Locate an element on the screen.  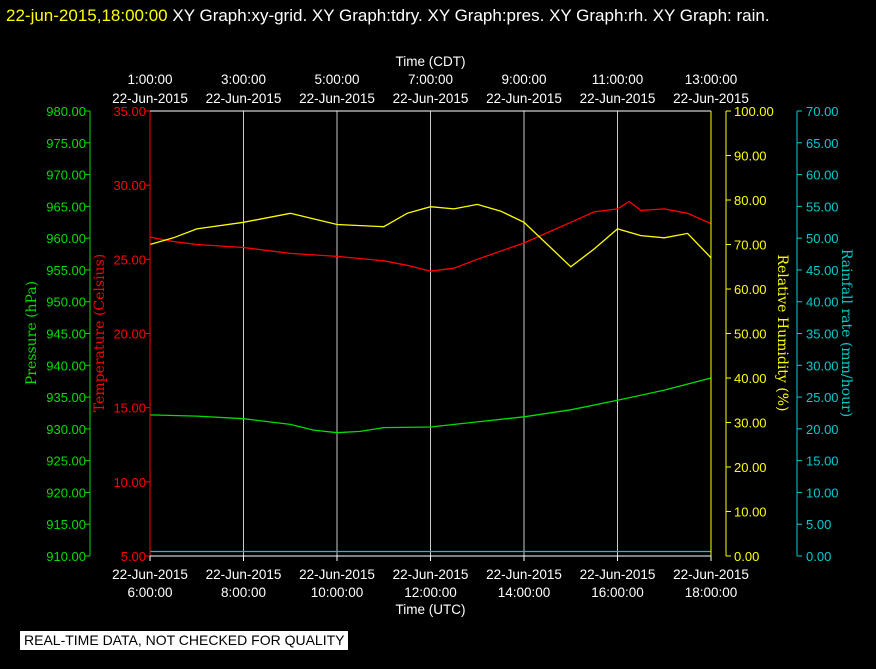
temperature-tick-label: 25.00 is located at coordinates (129, 259).